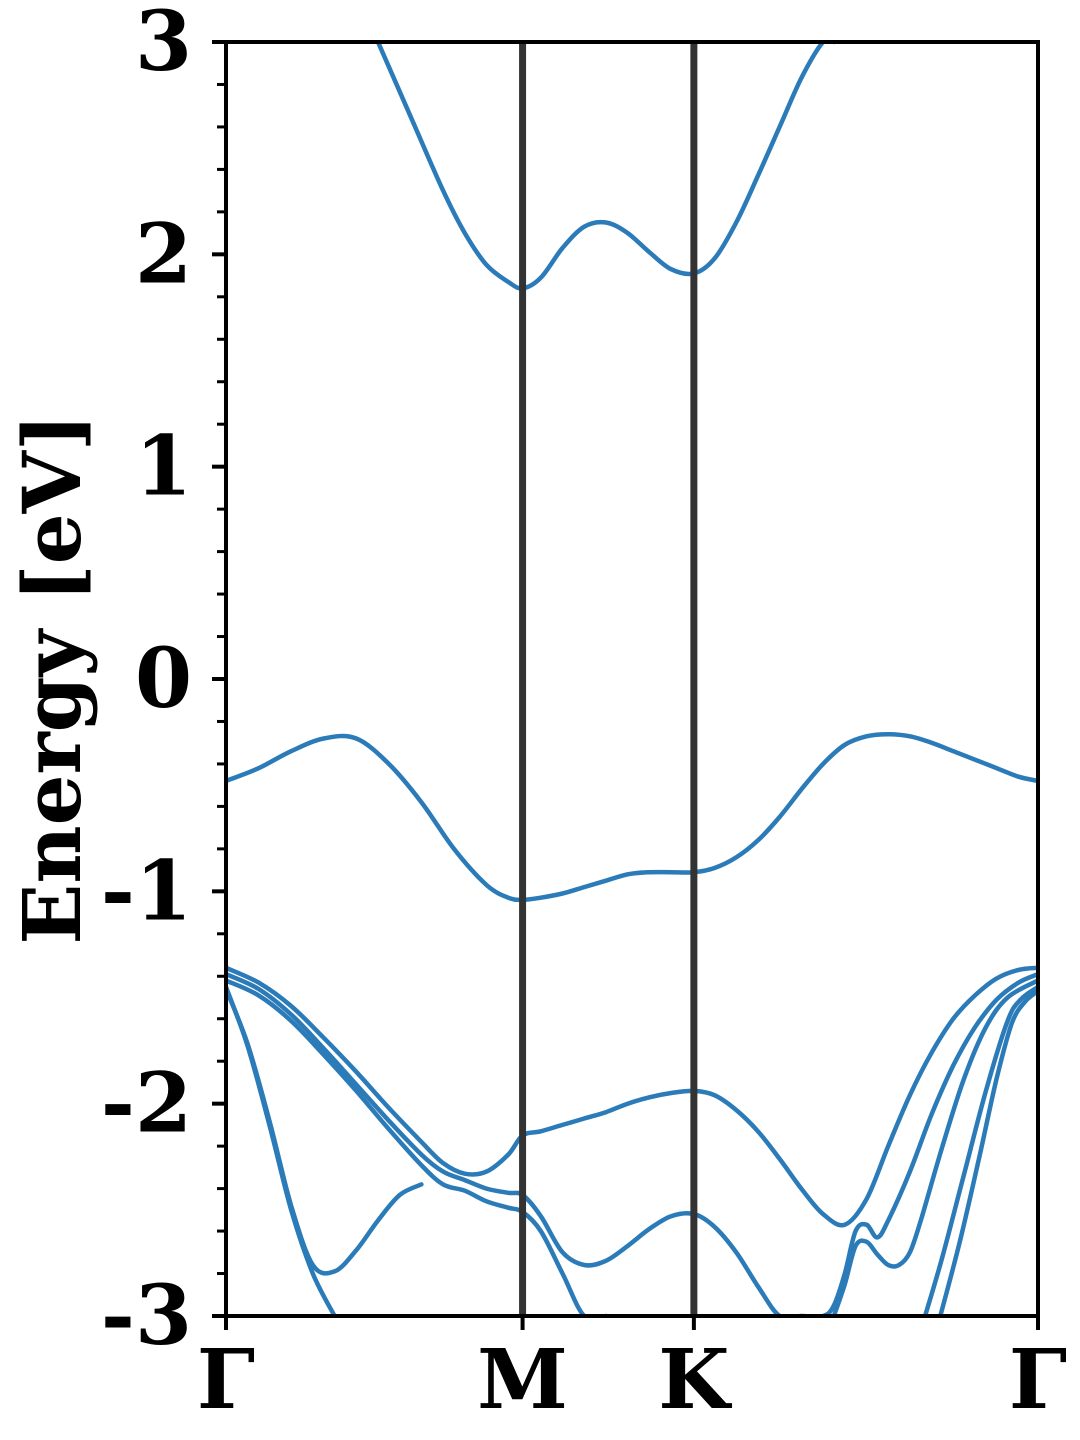 This screenshot has height=1440, width=1080. I want to click on y-tick-label: 2, so click(163, 254).